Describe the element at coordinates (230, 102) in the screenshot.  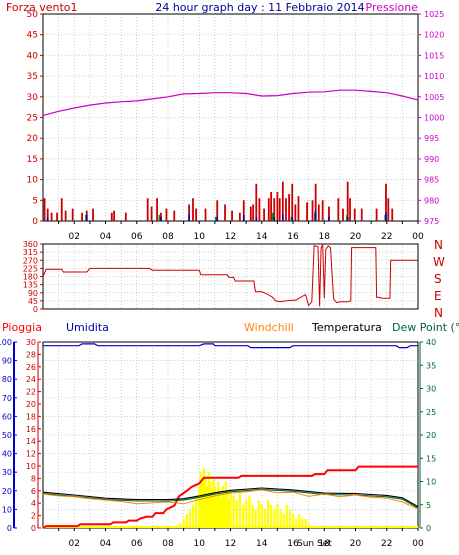
I see `pressure-line` at that location.